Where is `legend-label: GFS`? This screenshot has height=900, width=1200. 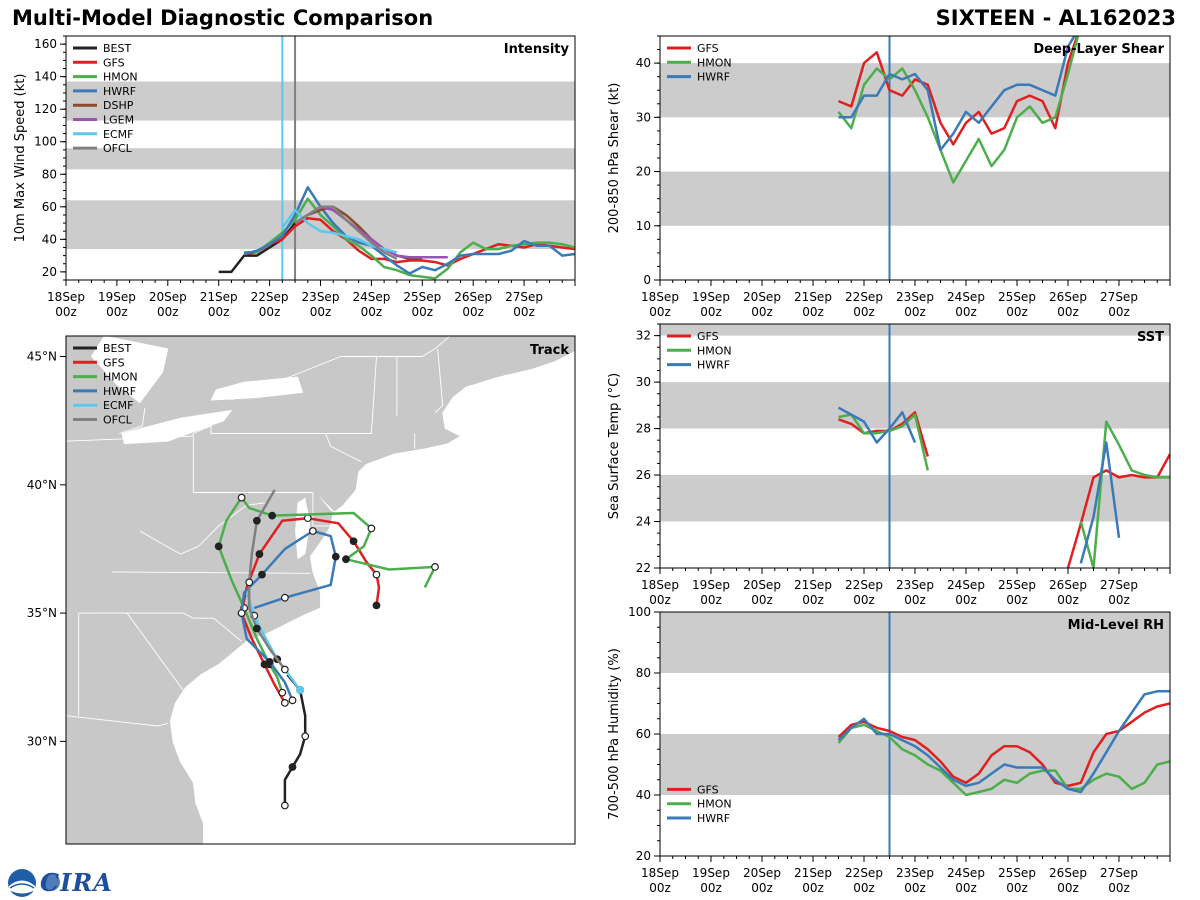 legend-label: GFS is located at coordinates (708, 336).